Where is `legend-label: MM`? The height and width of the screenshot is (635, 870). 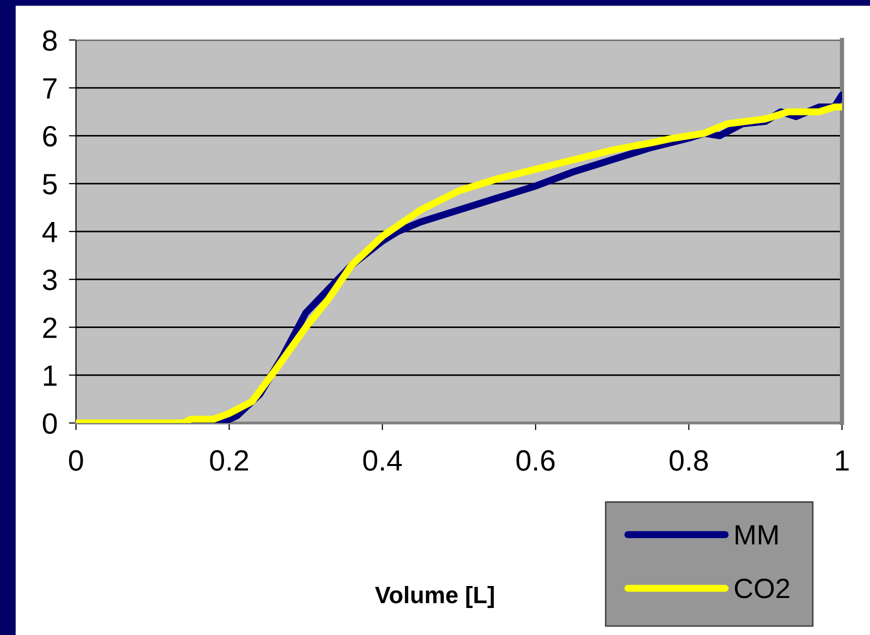
legend-label: MM is located at coordinates (757, 534).